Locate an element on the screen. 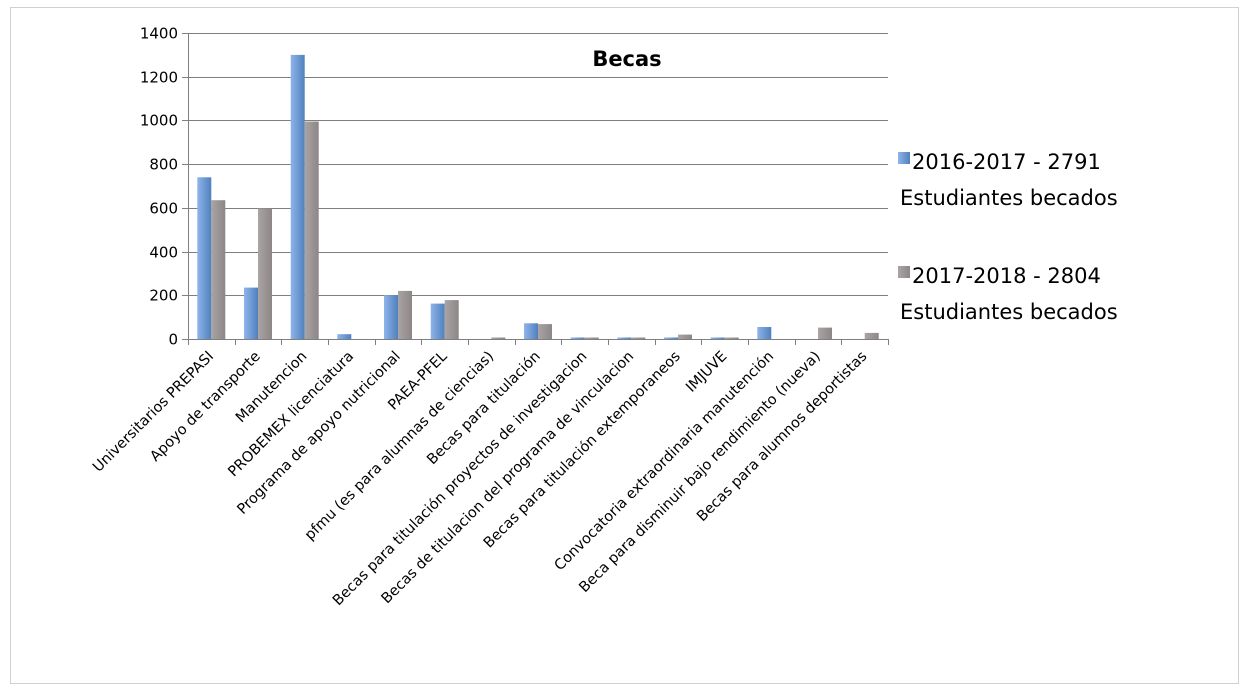  y-tick-label: 400 is located at coordinates (163, 253).